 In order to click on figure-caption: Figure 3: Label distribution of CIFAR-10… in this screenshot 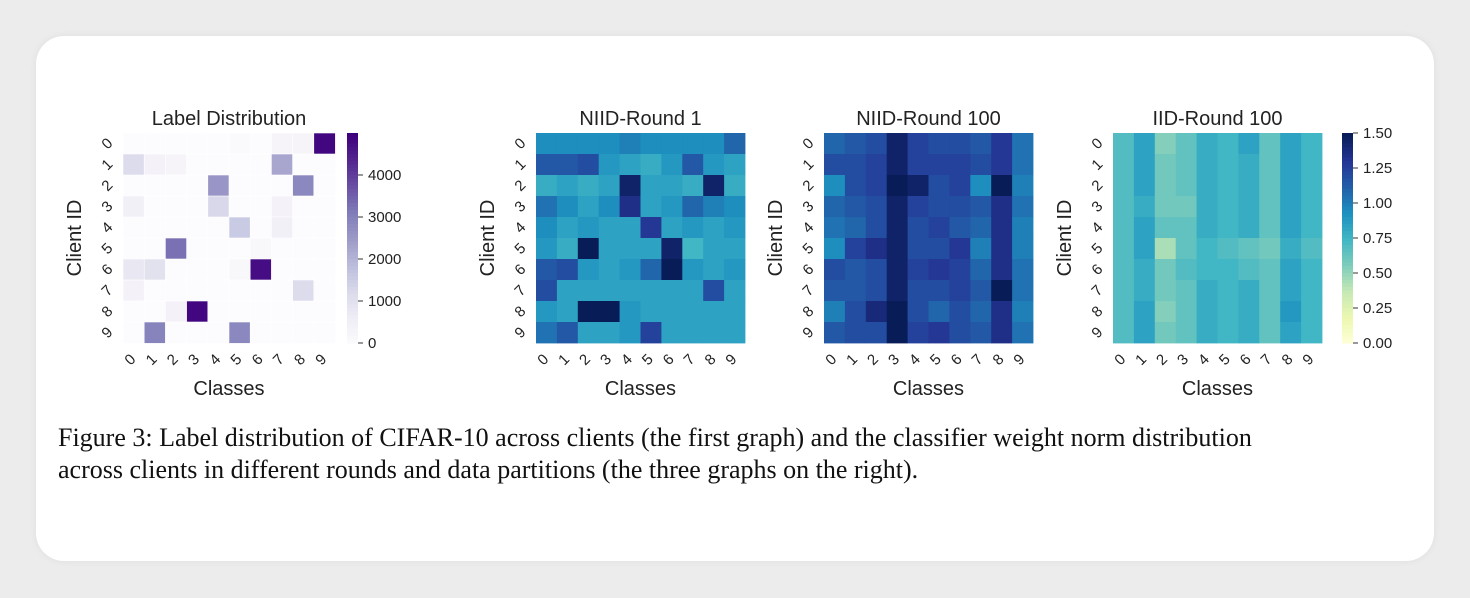, I will do `click(738, 454)`.